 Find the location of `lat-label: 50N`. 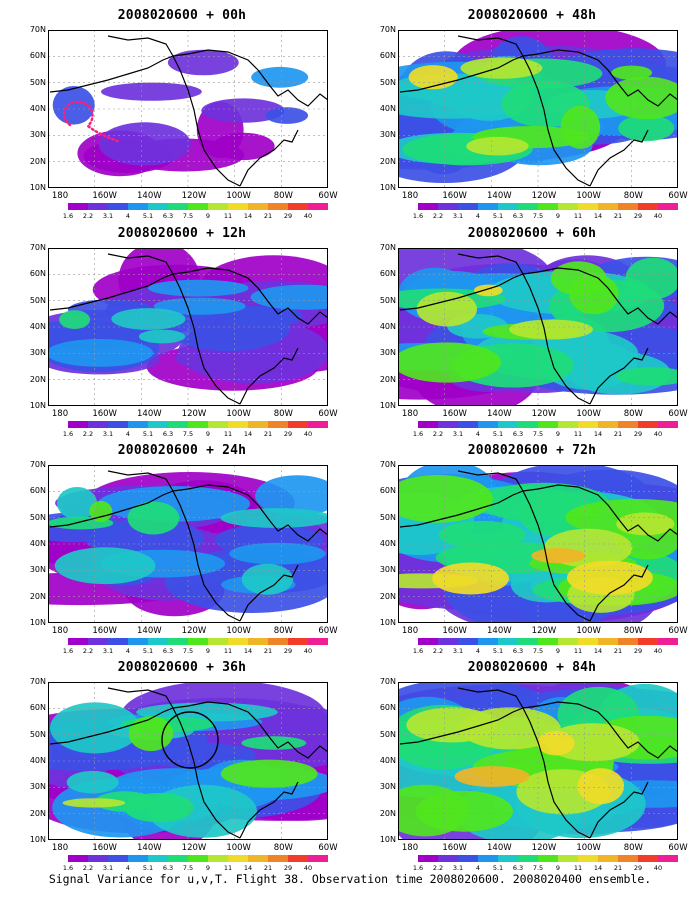

lat-label: 50N is located at coordinates (387, 517).